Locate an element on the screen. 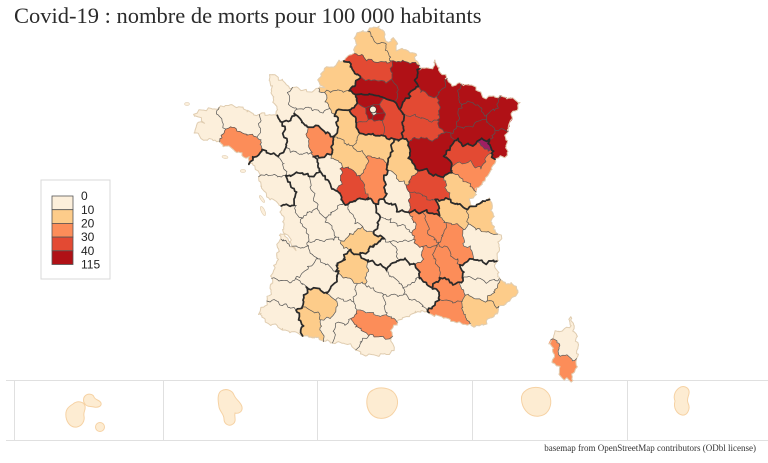 The height and width of the screenshot is (463, 768). svg-text: 30 is located at coordinates (88, 237).